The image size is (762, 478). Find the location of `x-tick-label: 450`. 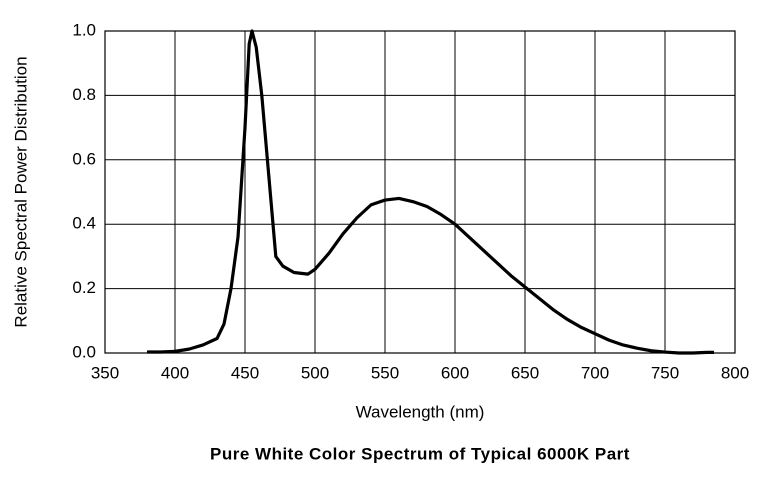

x-tick-label: 450 is located at coordinates (245, 372).